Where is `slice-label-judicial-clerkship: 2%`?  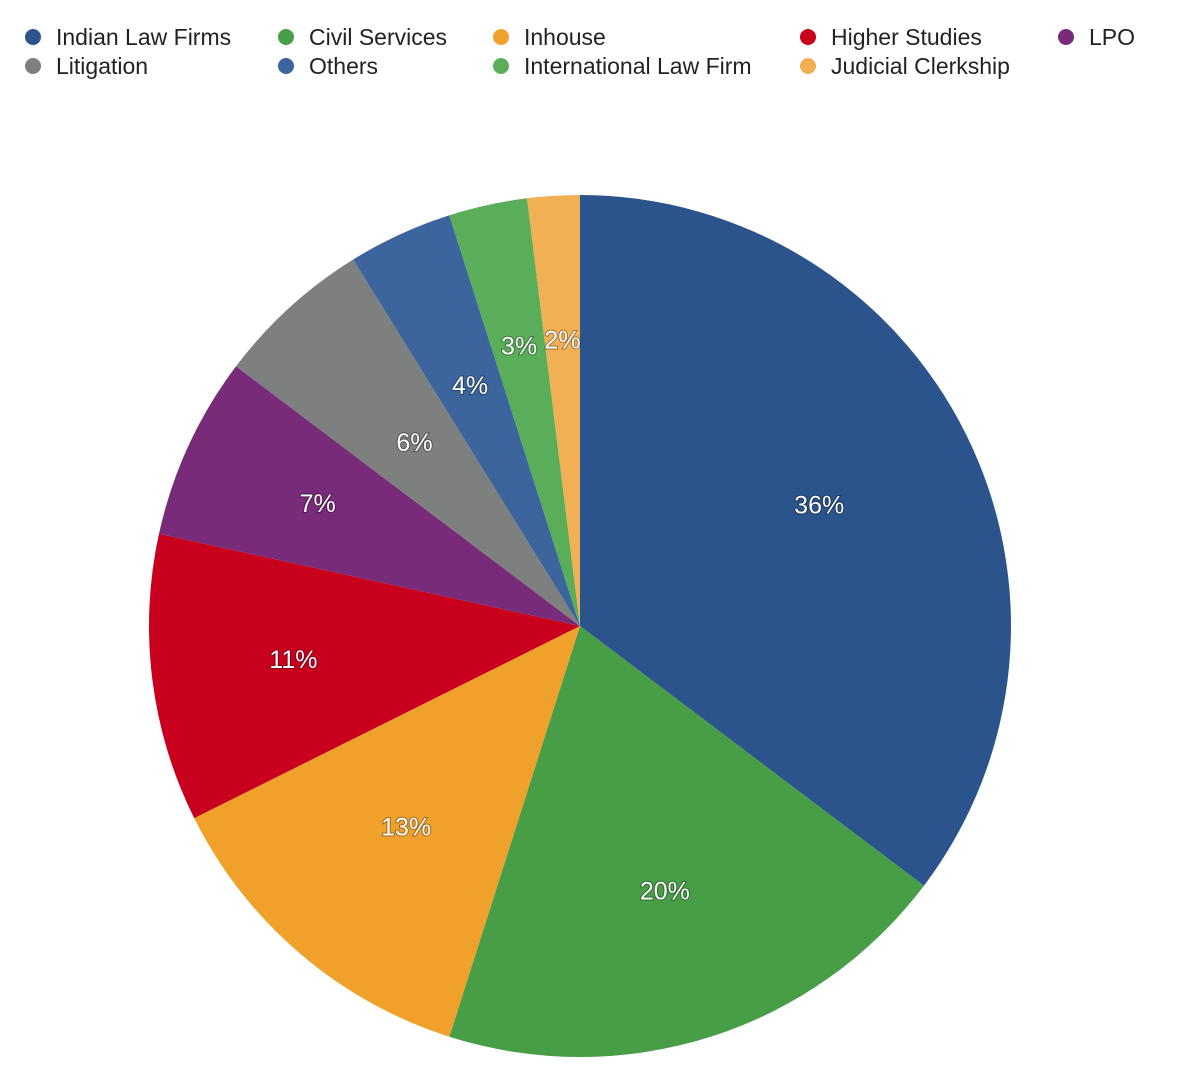 slice-label-judicial-clerkship: 2% is located at coordinates (562, 341).